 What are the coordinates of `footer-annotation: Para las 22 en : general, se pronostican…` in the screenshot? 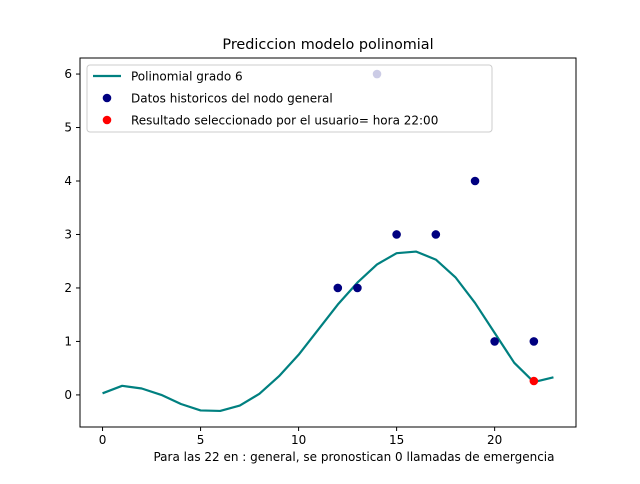 It's located at (353, 457).